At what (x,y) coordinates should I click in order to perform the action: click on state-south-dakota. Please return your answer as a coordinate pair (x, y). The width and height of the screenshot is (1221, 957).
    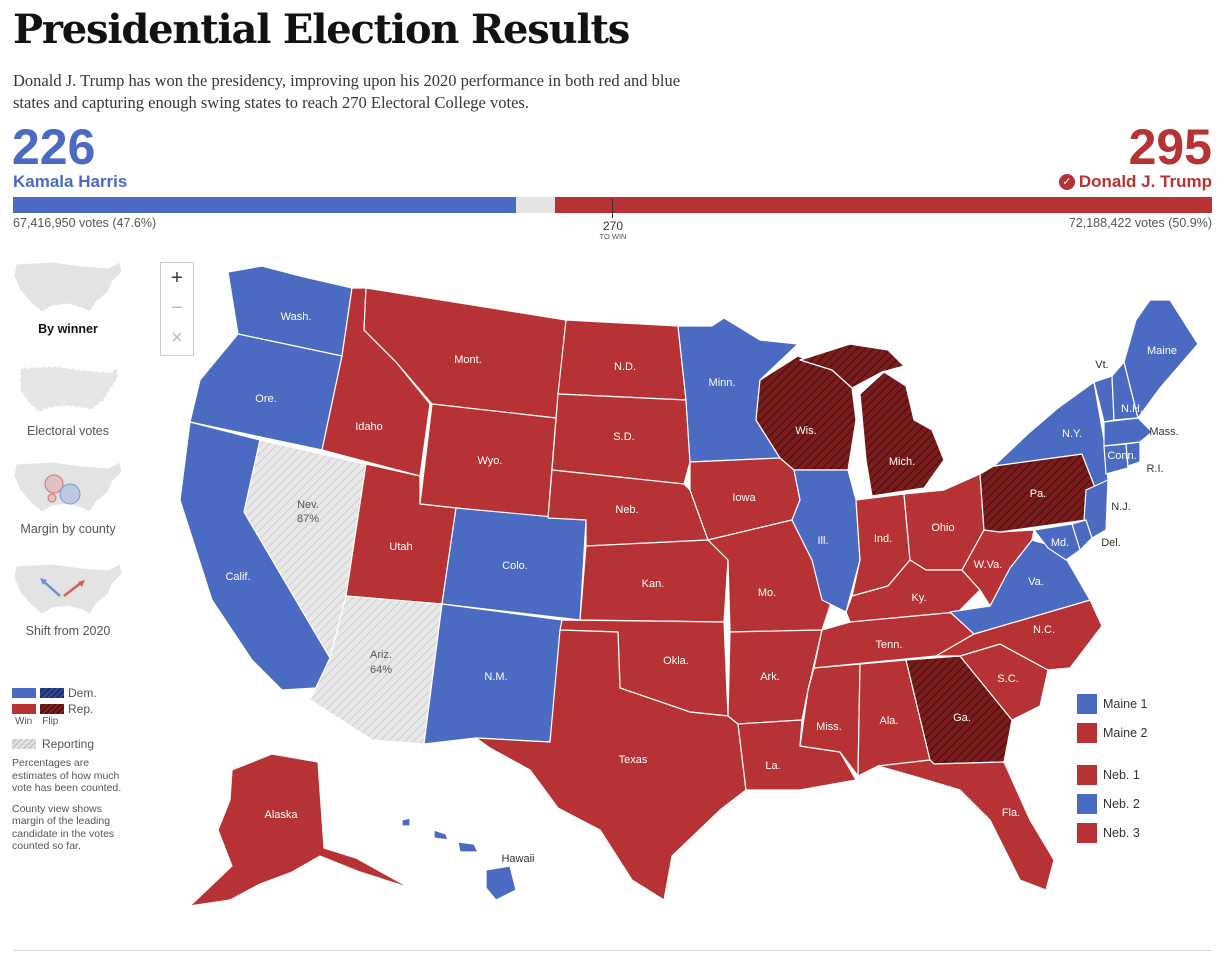
    Looking at the image, I should click on (621, 439).